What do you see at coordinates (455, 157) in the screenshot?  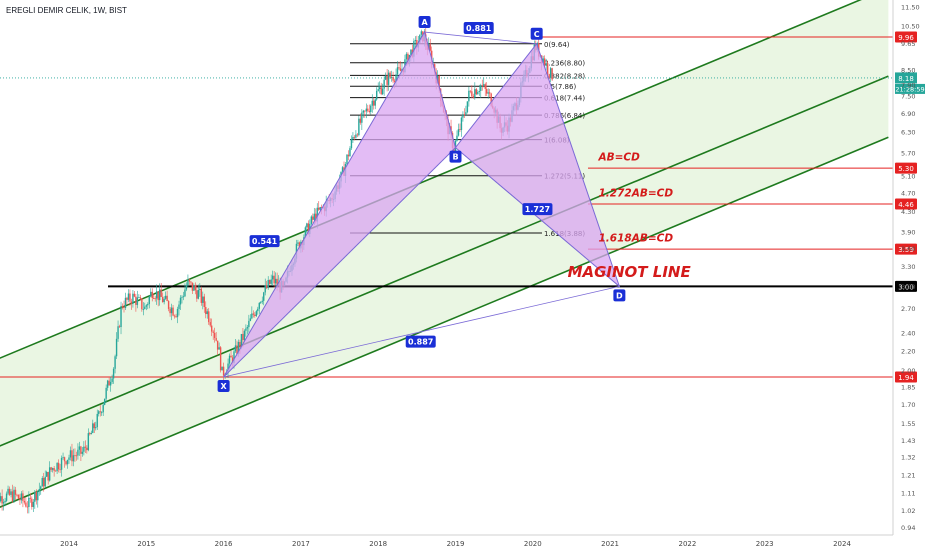 I see `point-label-b: B` at bounding box center [455, 157].